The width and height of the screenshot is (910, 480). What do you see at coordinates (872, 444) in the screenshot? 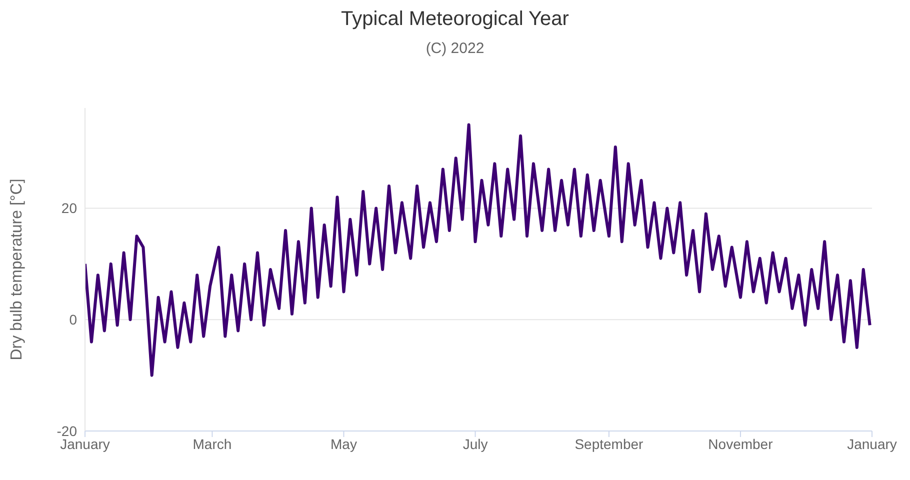
I see `x-tick-label: January` at bounding box center [872, 444].